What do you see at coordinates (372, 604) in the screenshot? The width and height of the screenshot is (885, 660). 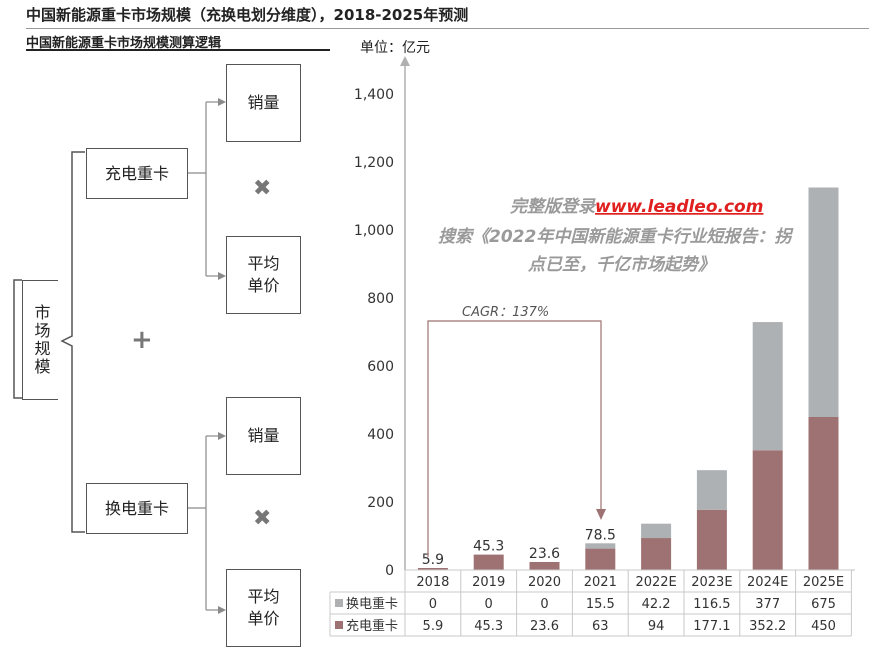 I see `legend-label: 换电重卡` at bounding box center [372, 604].